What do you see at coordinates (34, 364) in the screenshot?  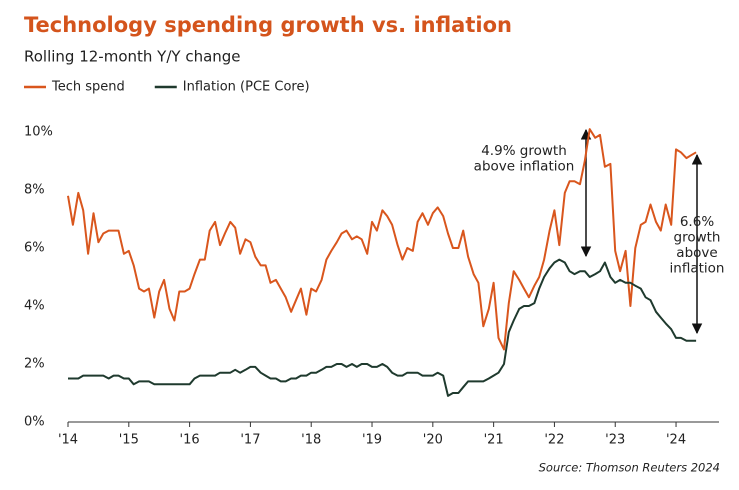 I see `y-tick-label: 2%` at bounding box center [34, 364].